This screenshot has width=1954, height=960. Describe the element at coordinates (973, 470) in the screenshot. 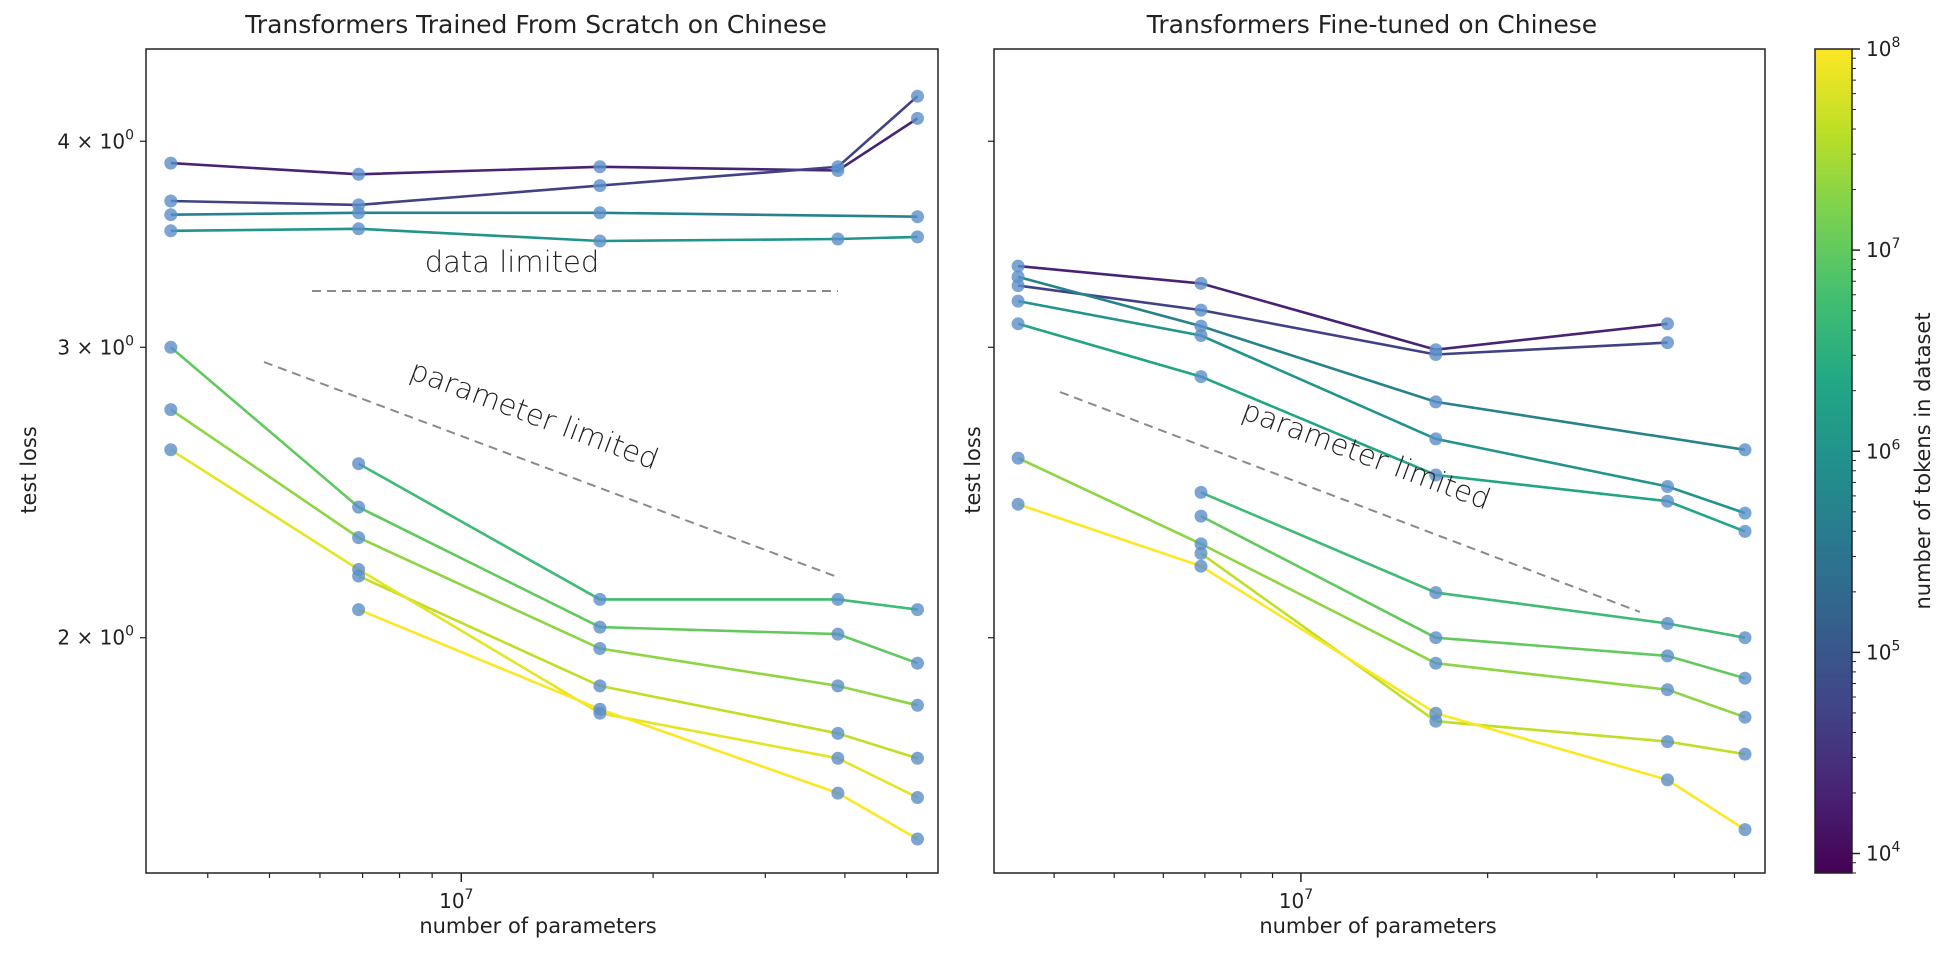

I see `right-y-axis-label: test loss` at that location.